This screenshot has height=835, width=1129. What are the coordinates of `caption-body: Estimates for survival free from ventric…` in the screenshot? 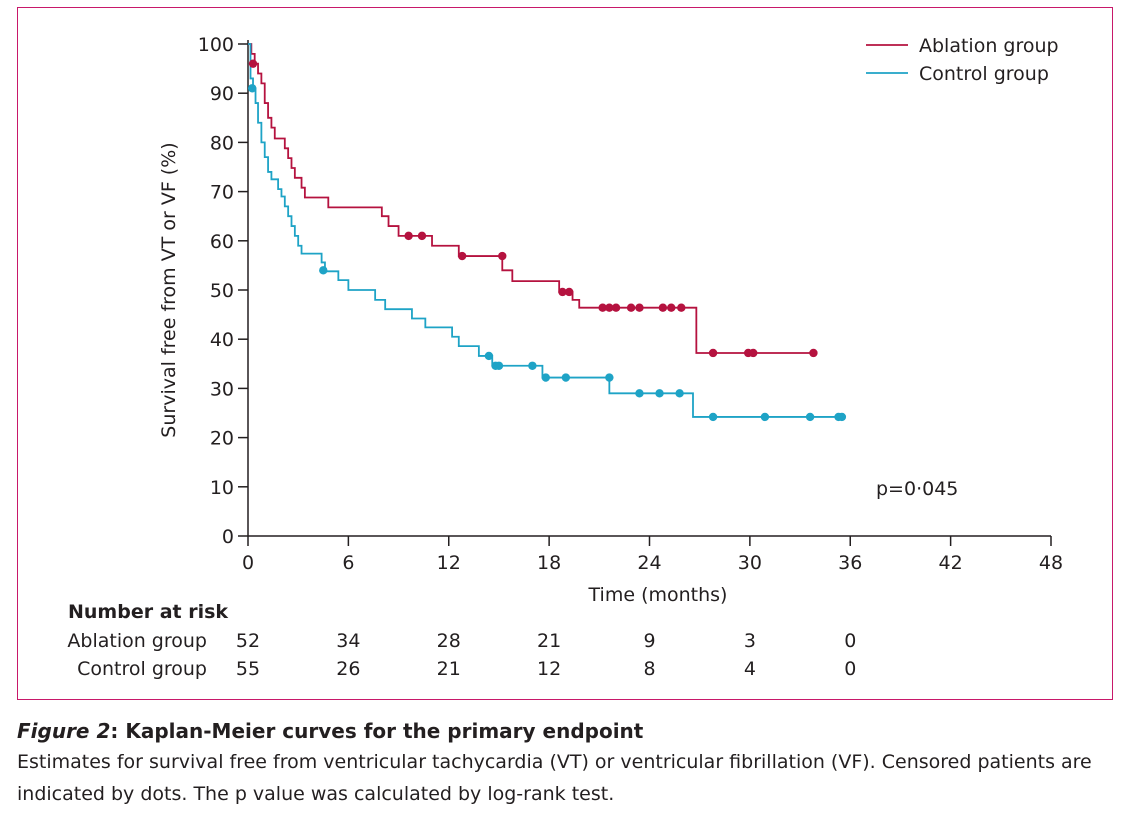 It's located at (554, 778).